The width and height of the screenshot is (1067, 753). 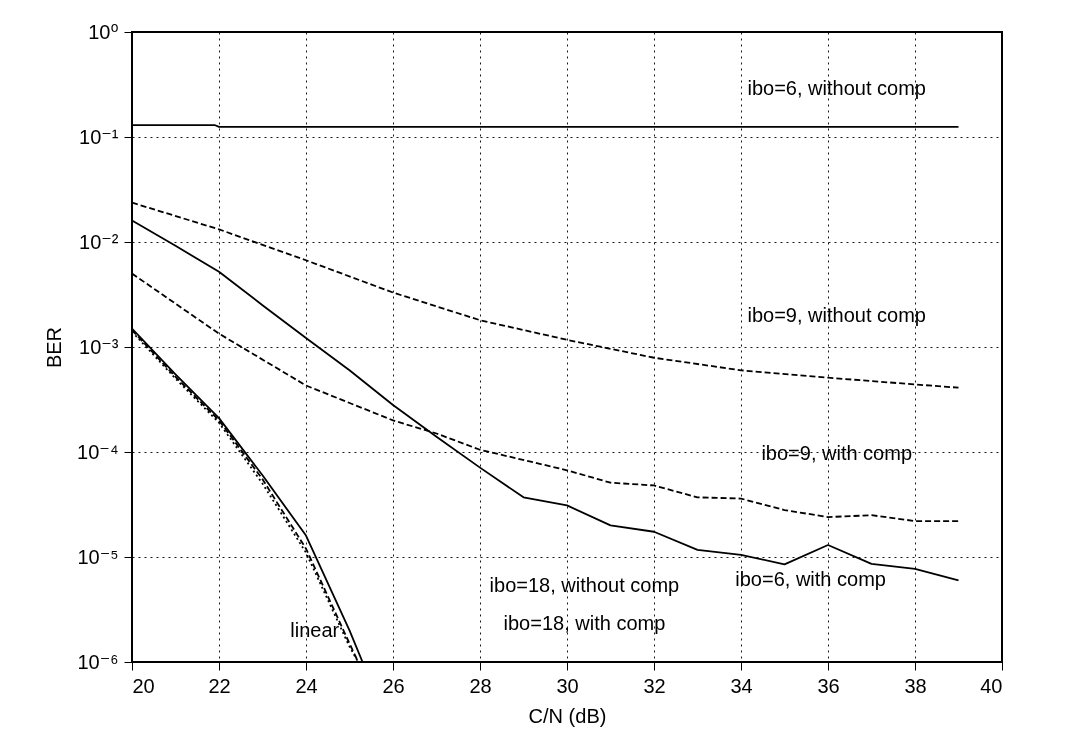 What do you see at coordinates (584, 623) in the screenshot?
I see `annotation: ibo=18, with comp` at bounding box center [584, 623].